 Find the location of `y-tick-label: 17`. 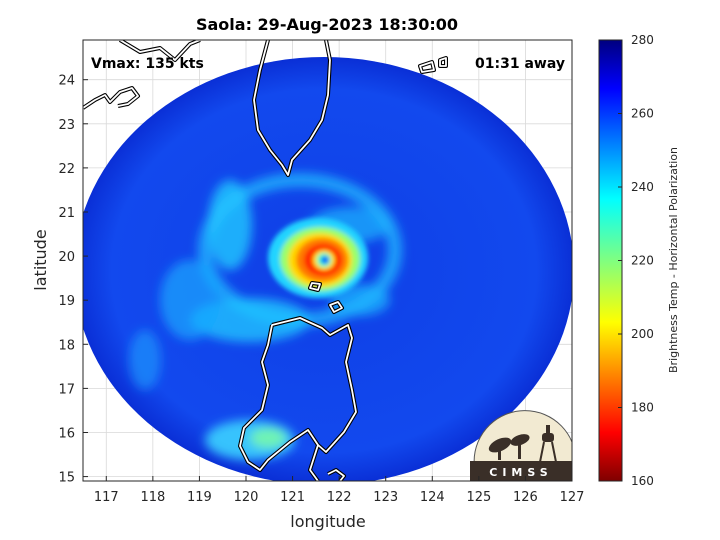

y-tick-label: 17 is located at coordinates (66, 389).